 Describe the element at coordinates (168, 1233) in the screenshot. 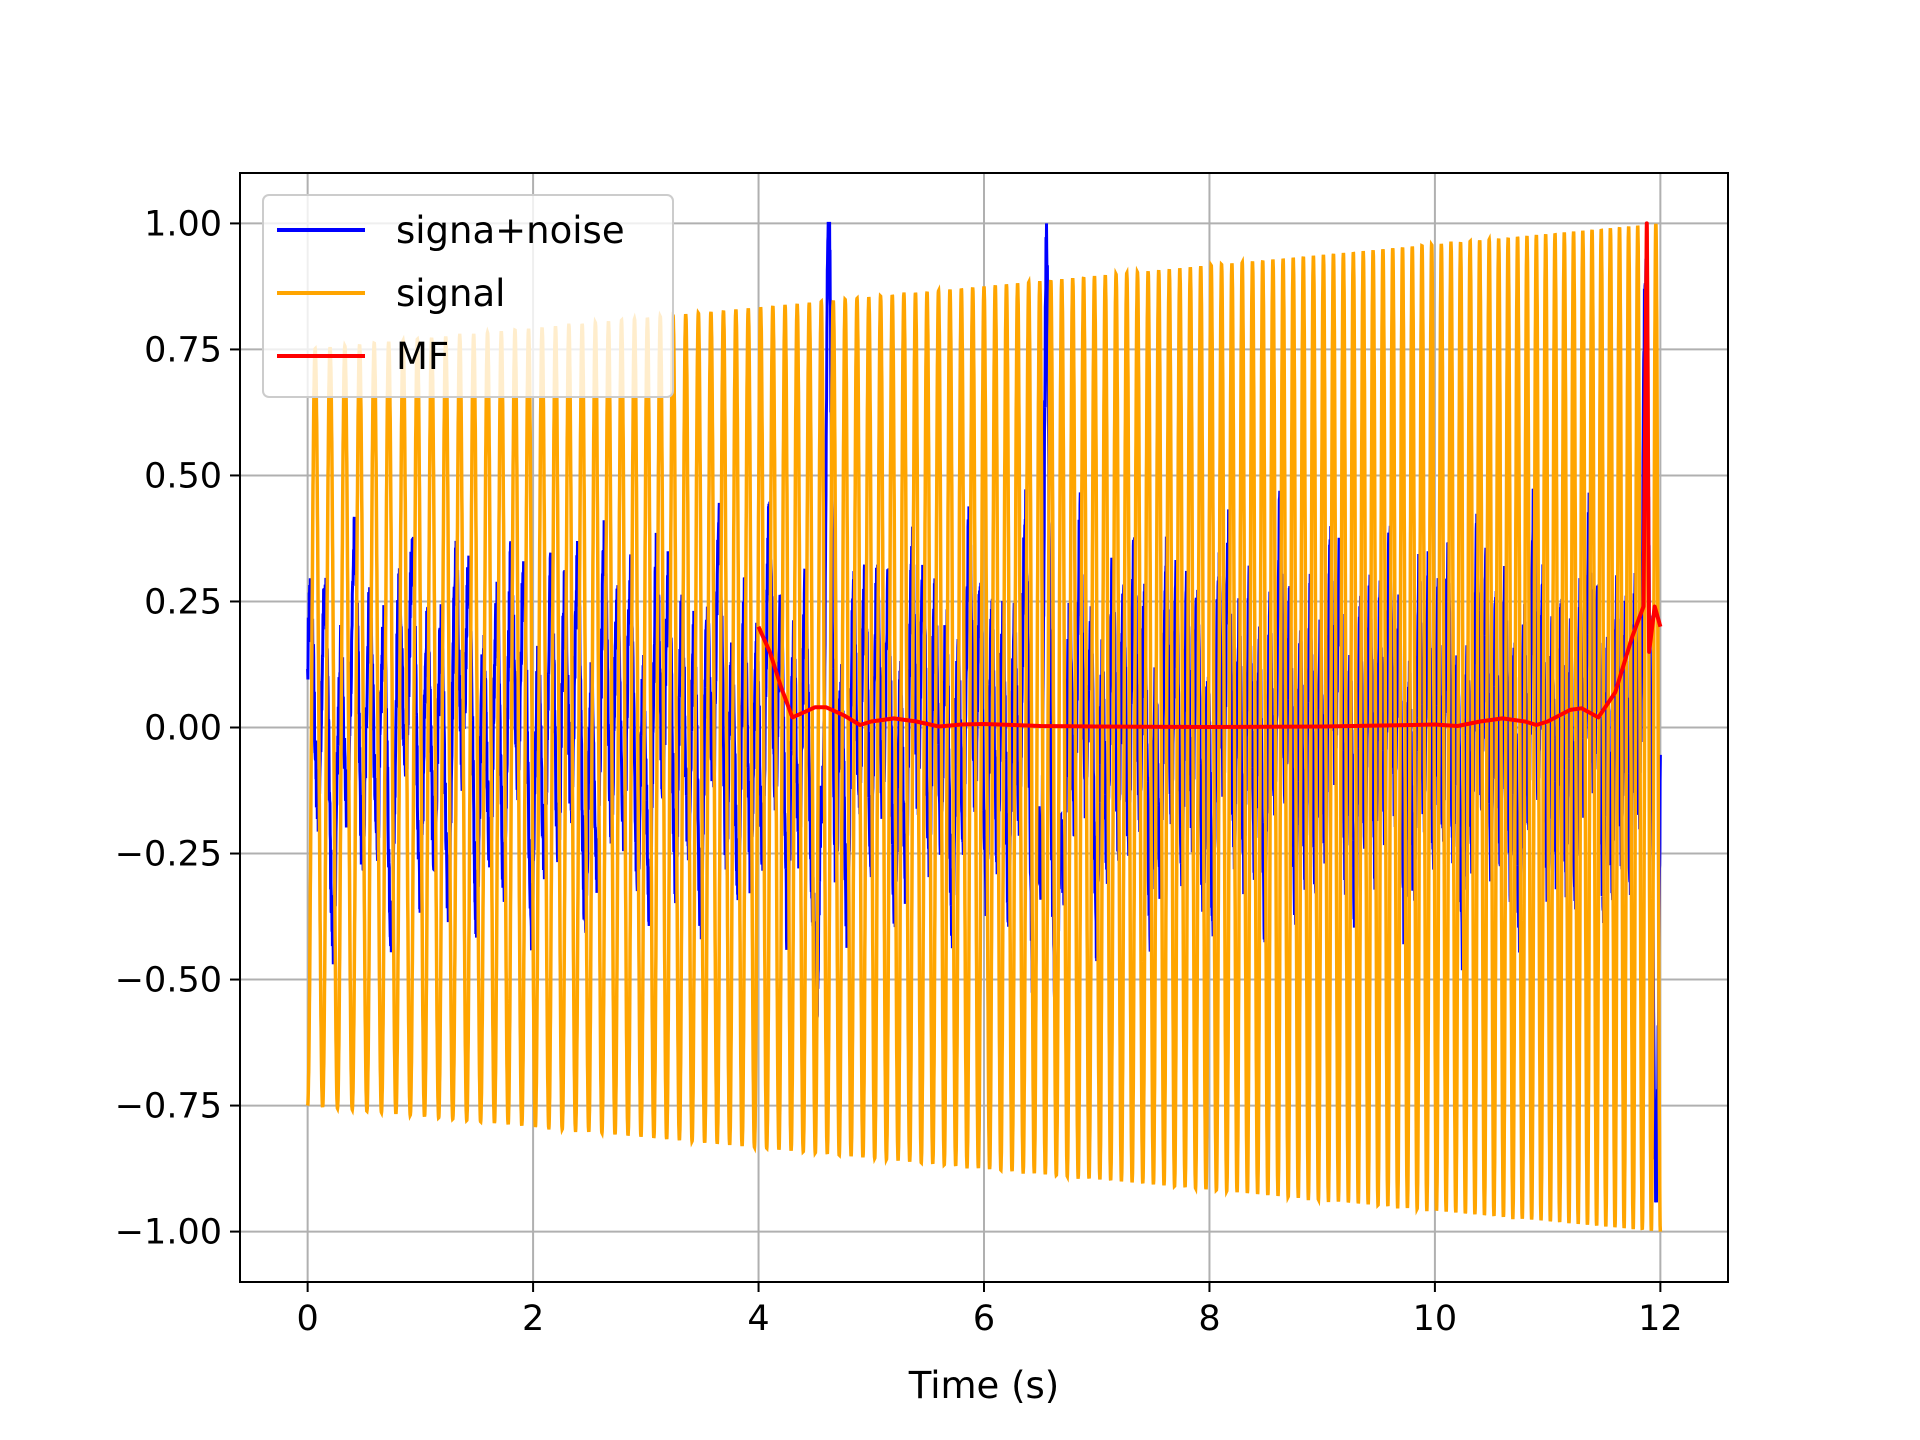

I see `y-tick-label: −1.00` at that location.